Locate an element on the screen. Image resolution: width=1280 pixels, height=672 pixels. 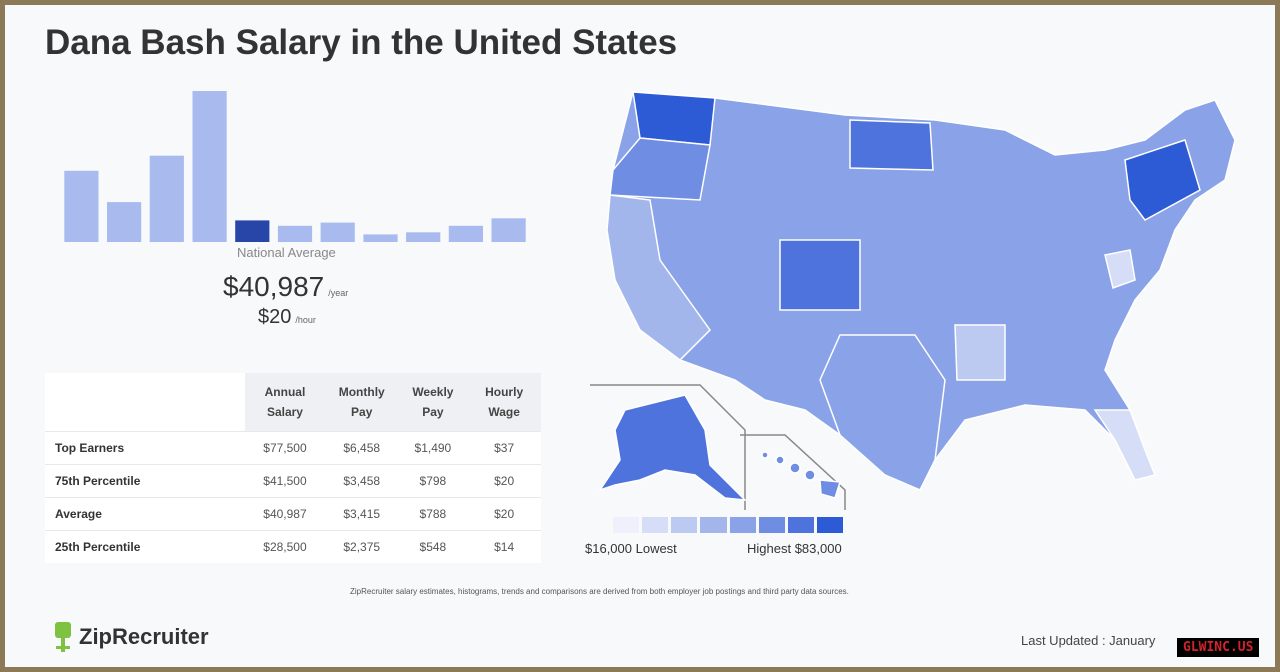
row-label: 75th Percentile is located at coordinates (145, 480).